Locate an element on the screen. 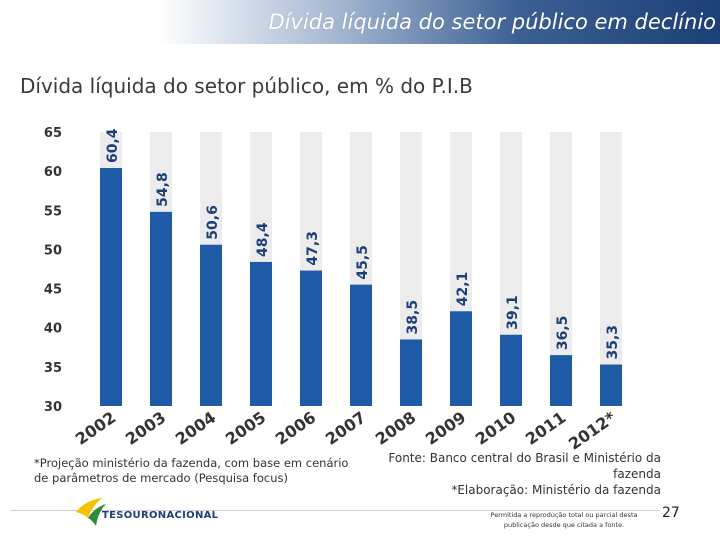 The height and width of the screenshot is (540, 720). y-tick-label: 65 is located at coordinates (53, 133).